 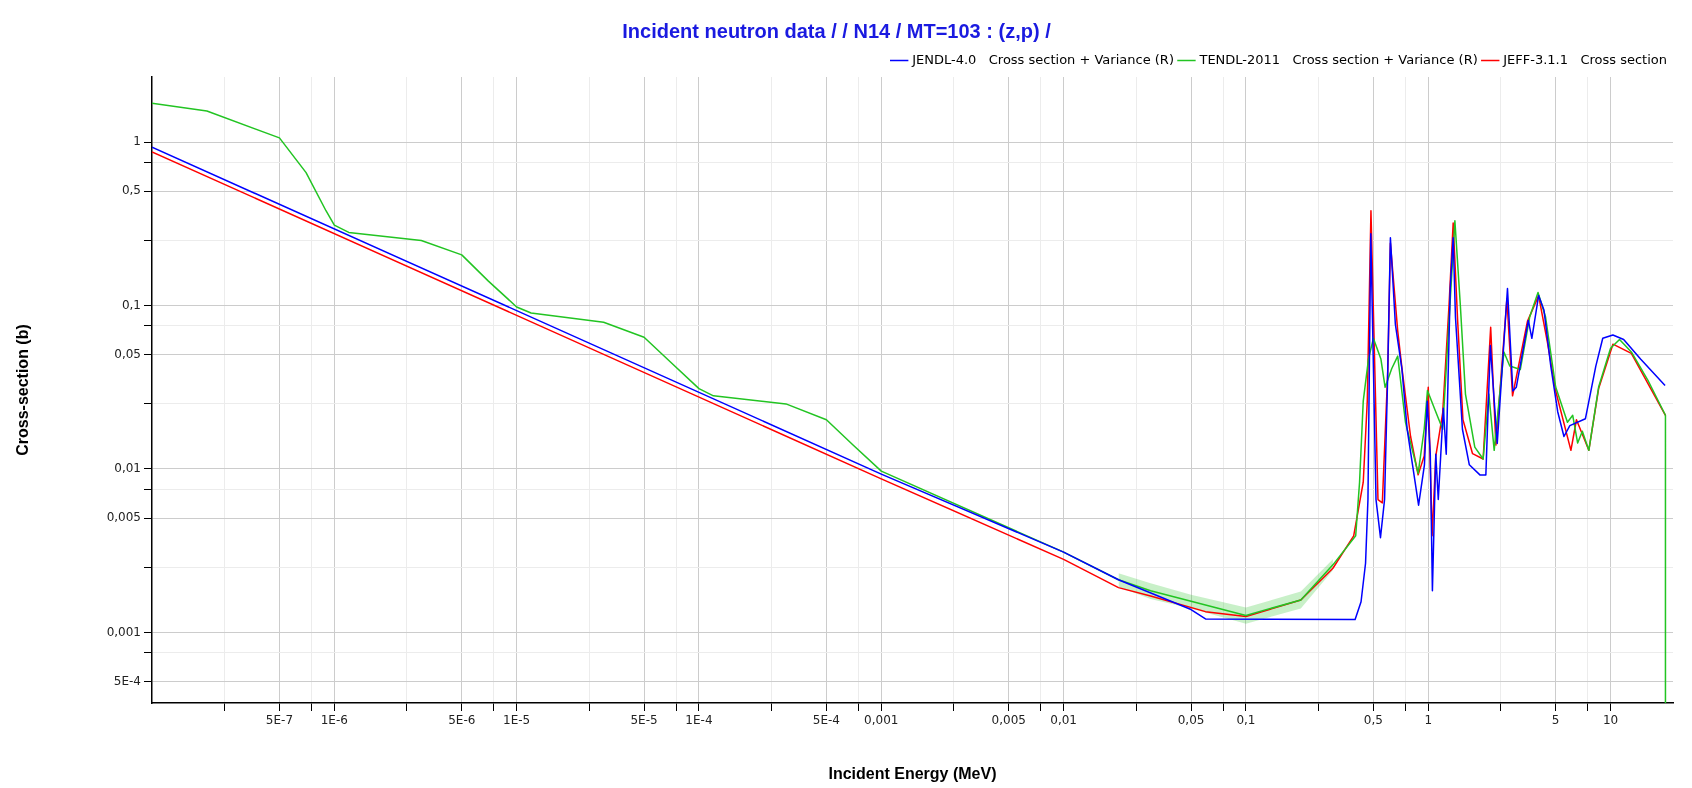 What do you see at coordinates (127, 680) in the screenshot?
I see `y-tick-label: 5E-4` at bounding box center [127, 680].